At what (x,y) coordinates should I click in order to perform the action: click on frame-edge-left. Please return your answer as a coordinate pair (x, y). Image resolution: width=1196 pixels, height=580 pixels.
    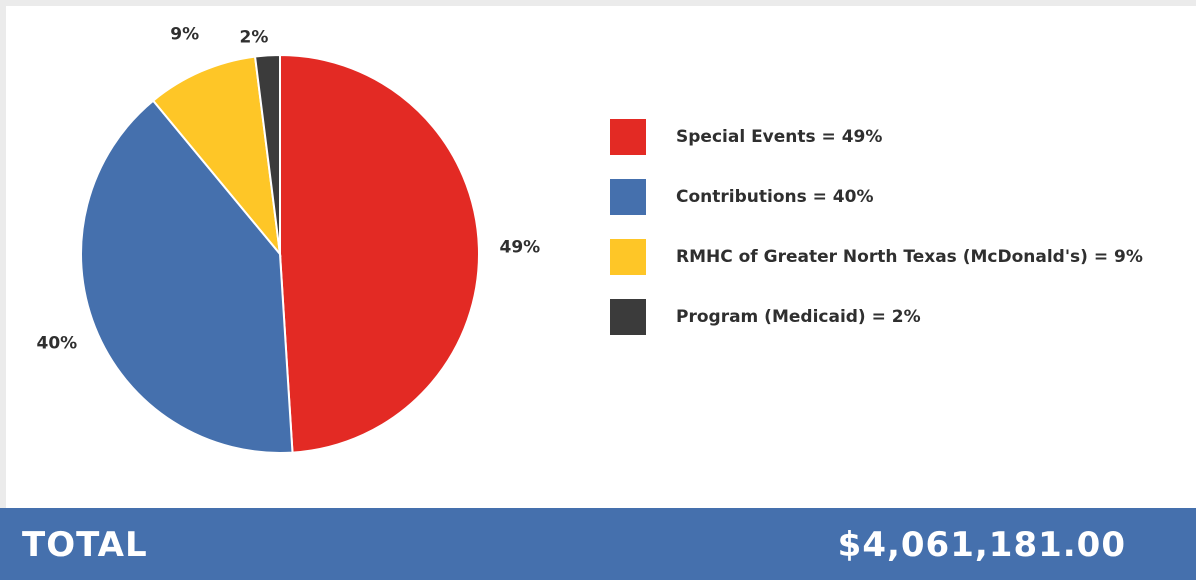
    Looking at the image, I should click on (3, 254).